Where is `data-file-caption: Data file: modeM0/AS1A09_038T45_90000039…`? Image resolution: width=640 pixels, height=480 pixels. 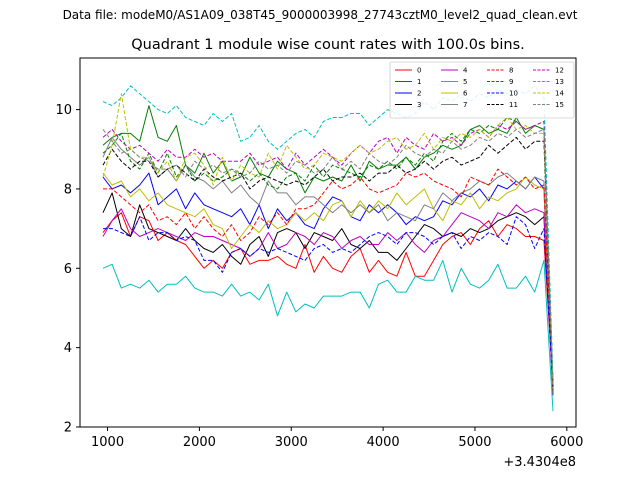
data-file-caption: Data file: modeM0/AS1A09_038T45_90000039… is located at coordinates (320, 15).